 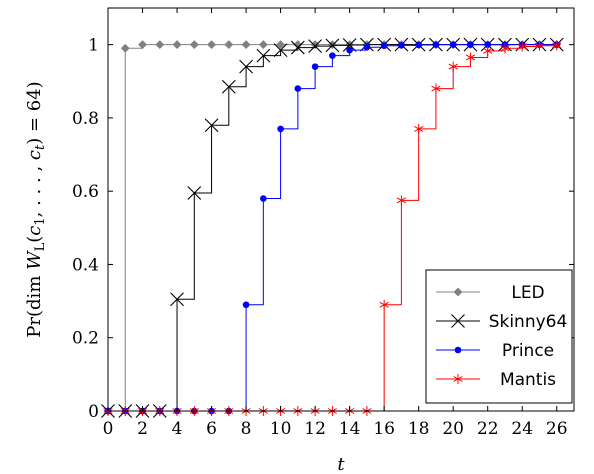 I want to click on y-tick-label: 1, so click(x=93, y=46).